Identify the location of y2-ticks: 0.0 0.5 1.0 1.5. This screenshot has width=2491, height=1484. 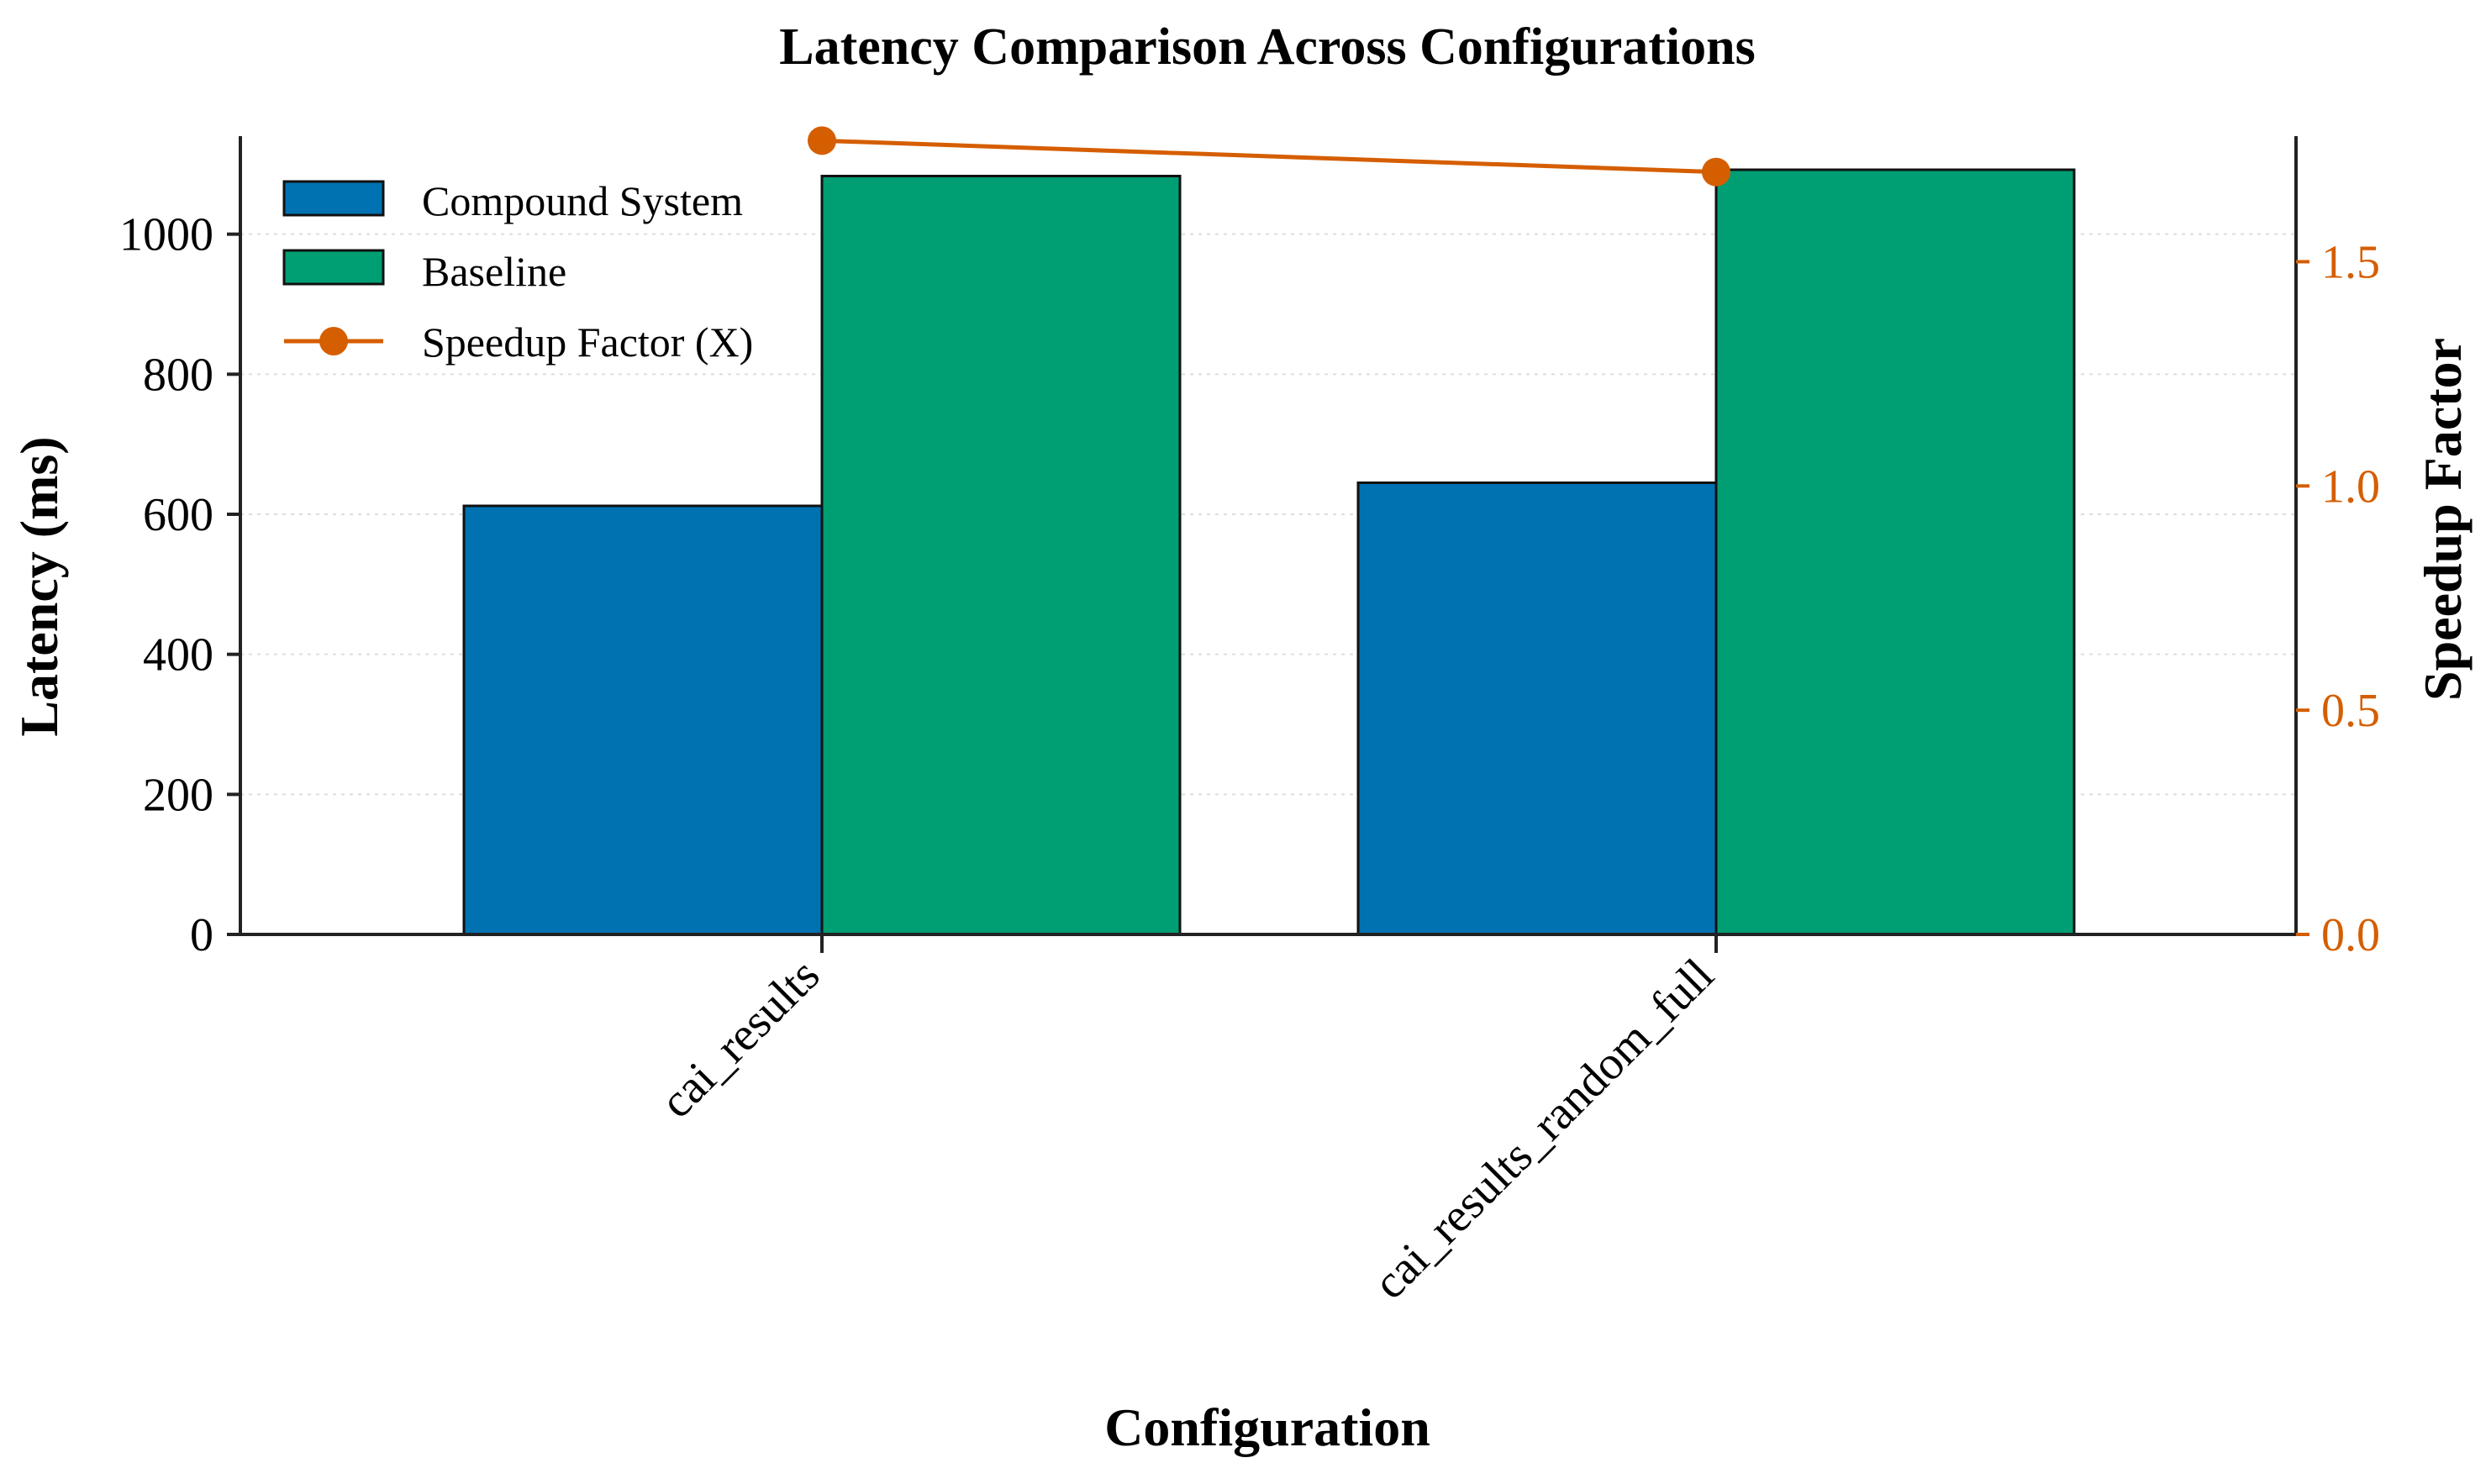
(2338, 598).